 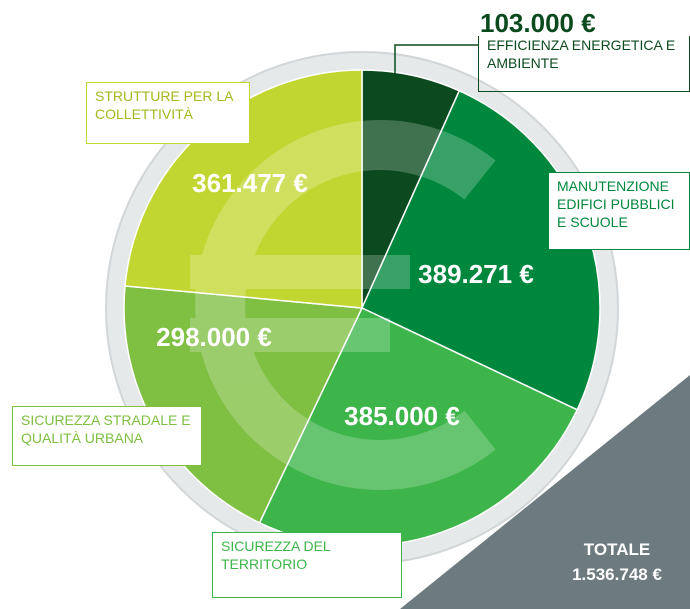 I want to click on total-value: 1.536.748 €, so click(x=617, y=574).